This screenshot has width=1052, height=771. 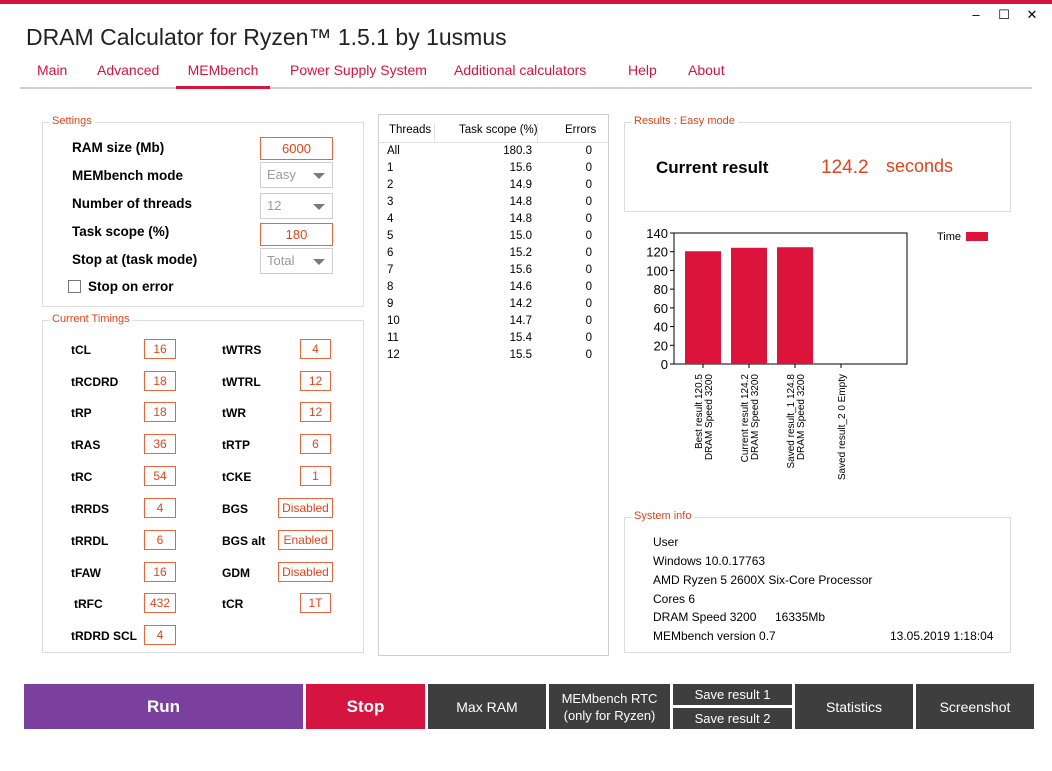 I want to click on ram-size-label: RAM size (Mb), so click(x=118, y=147).